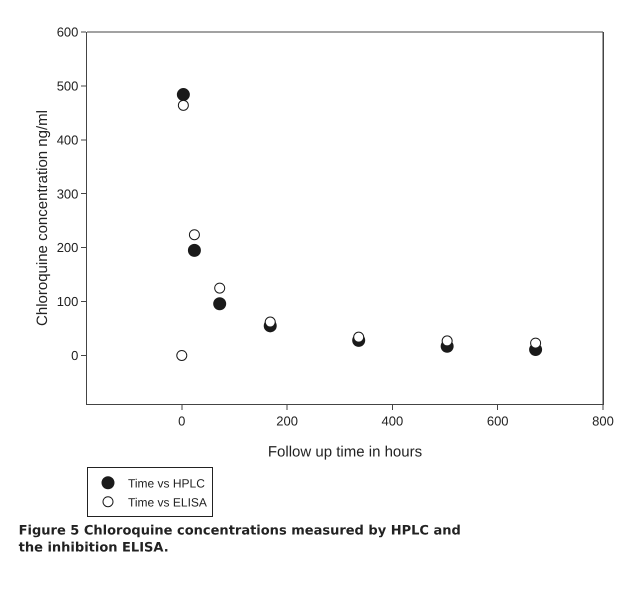 Image resolution: width=622 pixels, height=594 pixels. I want to click on x-tick-label: 800, so click(603, 421).